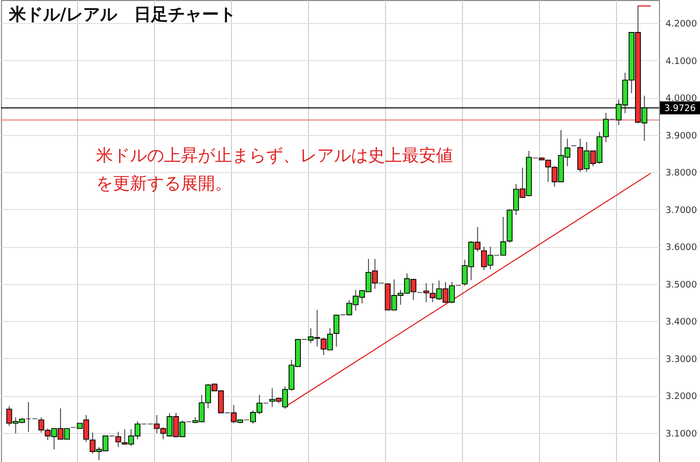 The image size is (700, 462). What do you see at coordinates (682, 397) in the screenshot?
I see `y-tick-label: 3.2000` at bounding box center [682, 397].